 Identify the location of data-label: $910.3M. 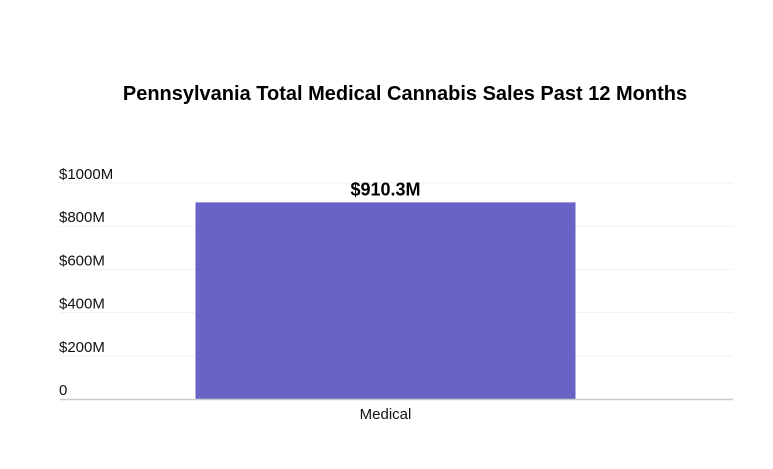
(385, 189).